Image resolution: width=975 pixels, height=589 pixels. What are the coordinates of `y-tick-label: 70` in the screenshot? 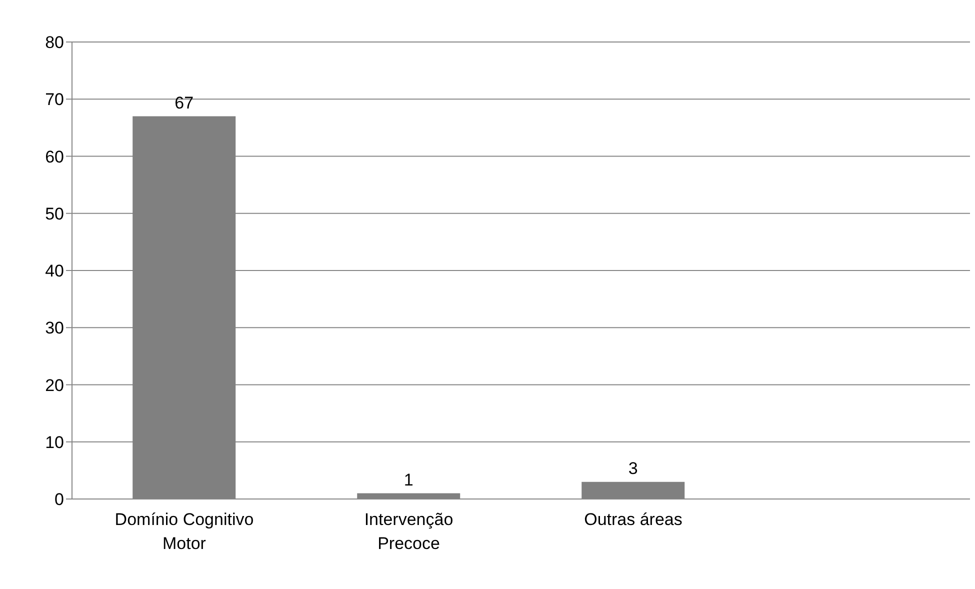 It's located at (54, 100).